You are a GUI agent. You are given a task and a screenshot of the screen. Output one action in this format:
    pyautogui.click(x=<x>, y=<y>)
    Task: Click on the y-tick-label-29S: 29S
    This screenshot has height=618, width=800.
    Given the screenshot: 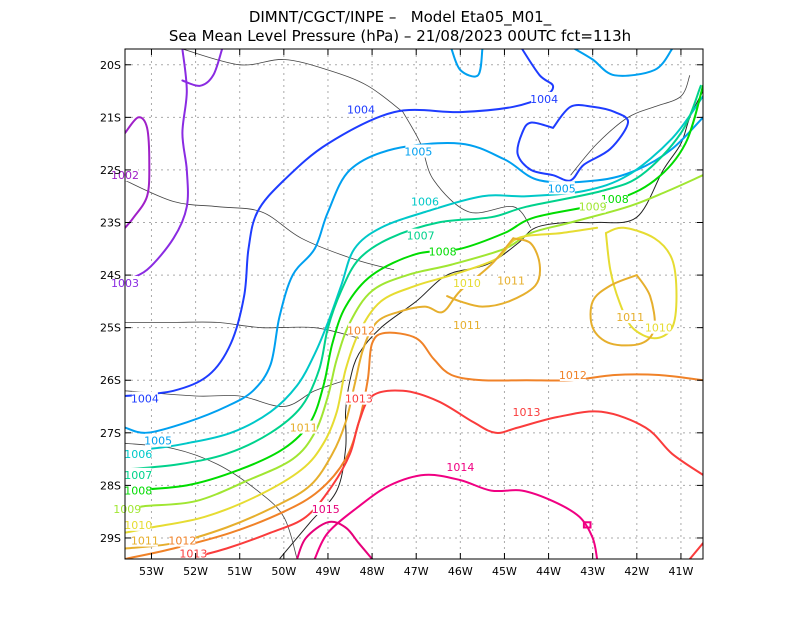 What is the action you would take?
    pyautogui.click(x=110, y=538)
    